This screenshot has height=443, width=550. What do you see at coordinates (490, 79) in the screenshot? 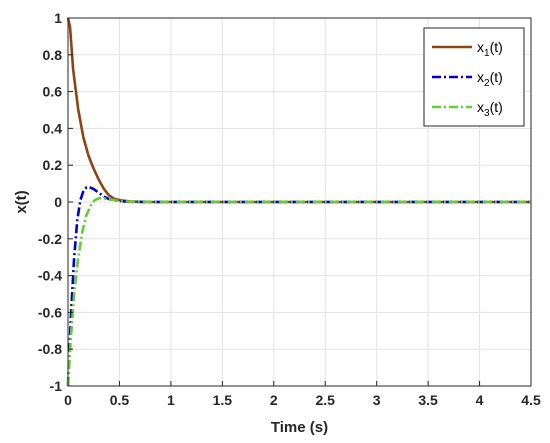
I see `legend-label-2: x2(t)` at bounding box center [490, 79].